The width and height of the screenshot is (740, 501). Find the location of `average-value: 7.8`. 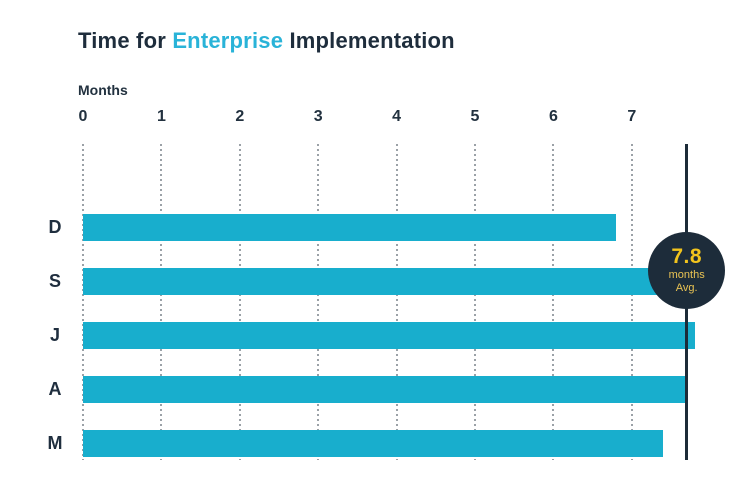

average-value: 7.8 is located at coordinates (687, 257).